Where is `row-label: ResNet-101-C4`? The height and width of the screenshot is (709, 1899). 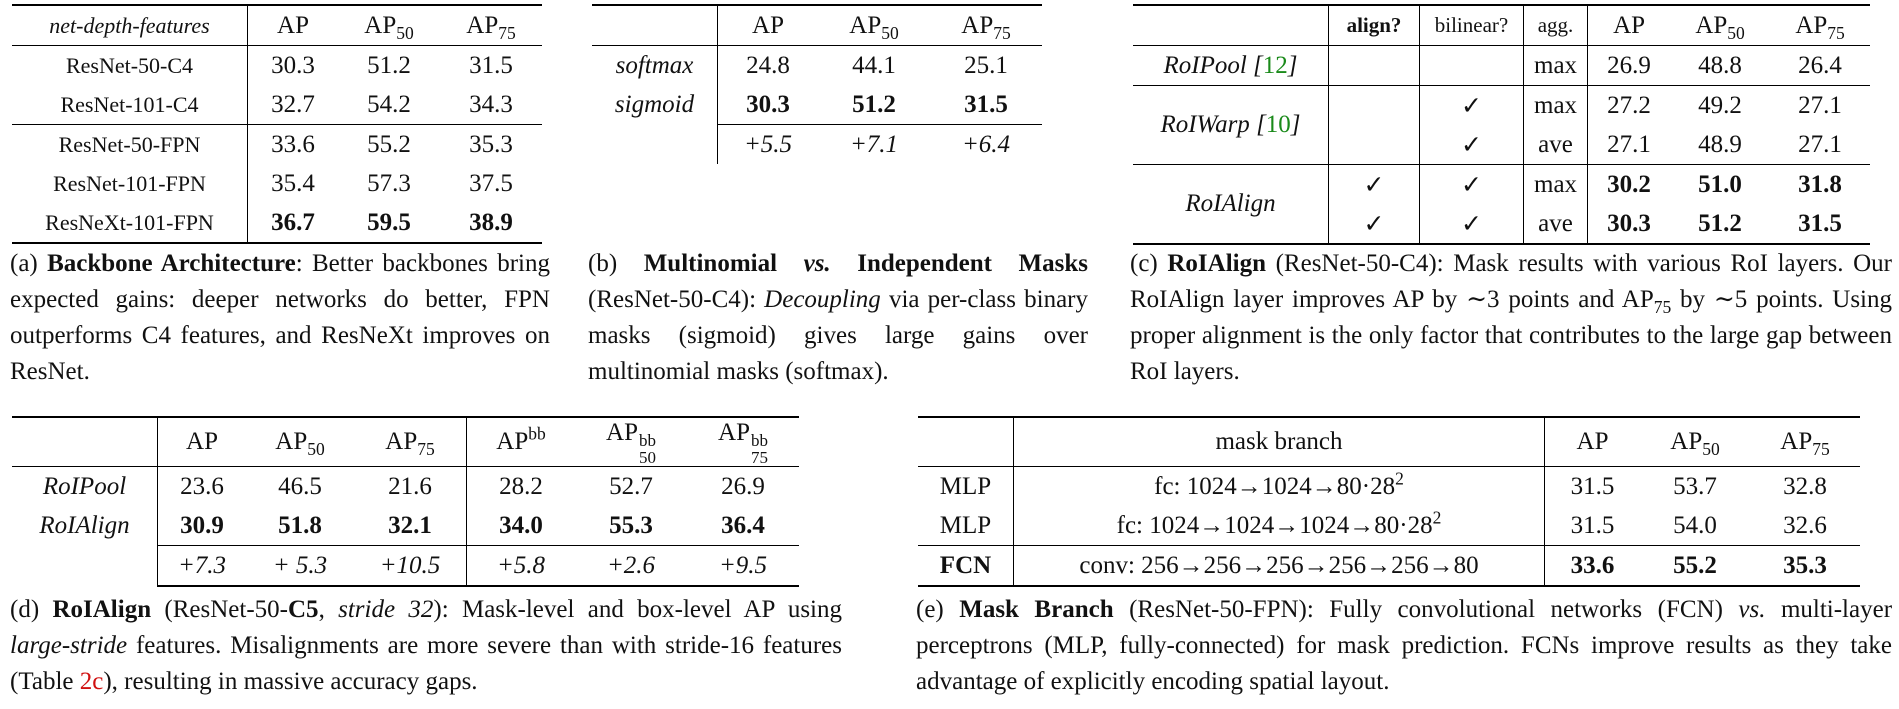
row-label: ResNet-101-C4 is located at coordinates (130, 105).